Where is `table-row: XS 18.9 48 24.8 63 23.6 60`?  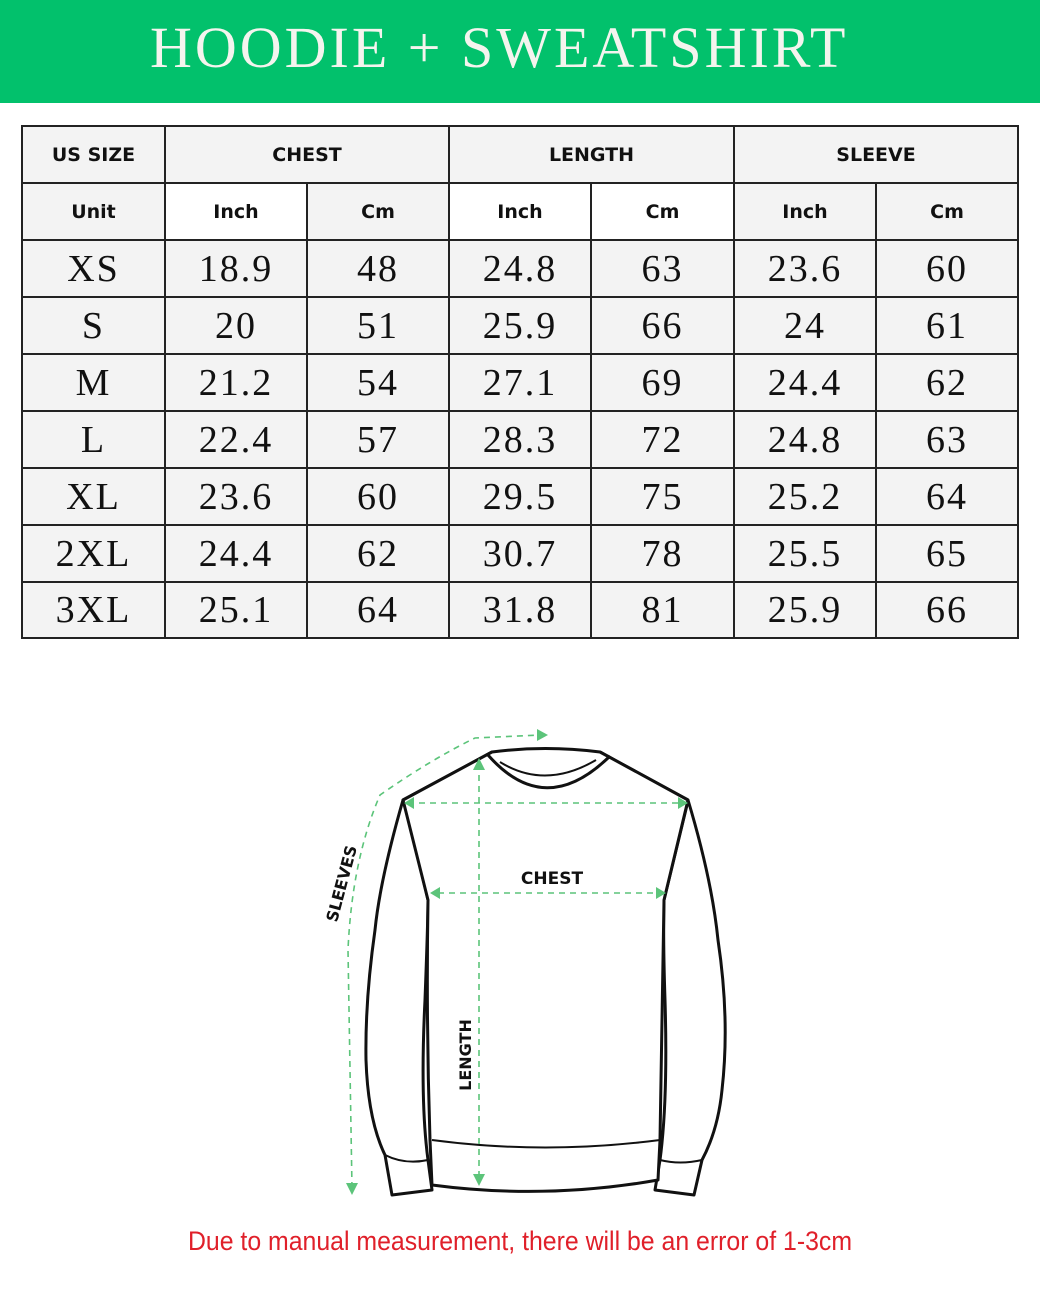
table-row: XS 18.9 48 24.8 63 23.6 60 is located at coordinates (520, 268).